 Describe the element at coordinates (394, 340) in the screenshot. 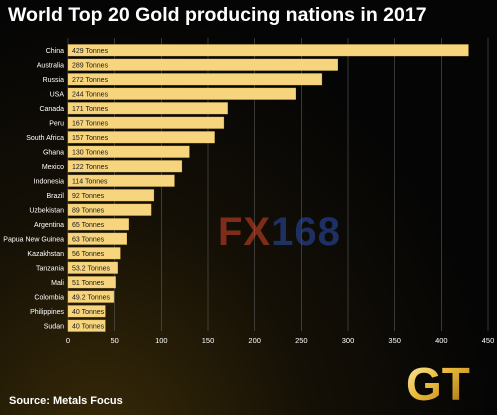

I see `x-tick-label: 350` at that location.